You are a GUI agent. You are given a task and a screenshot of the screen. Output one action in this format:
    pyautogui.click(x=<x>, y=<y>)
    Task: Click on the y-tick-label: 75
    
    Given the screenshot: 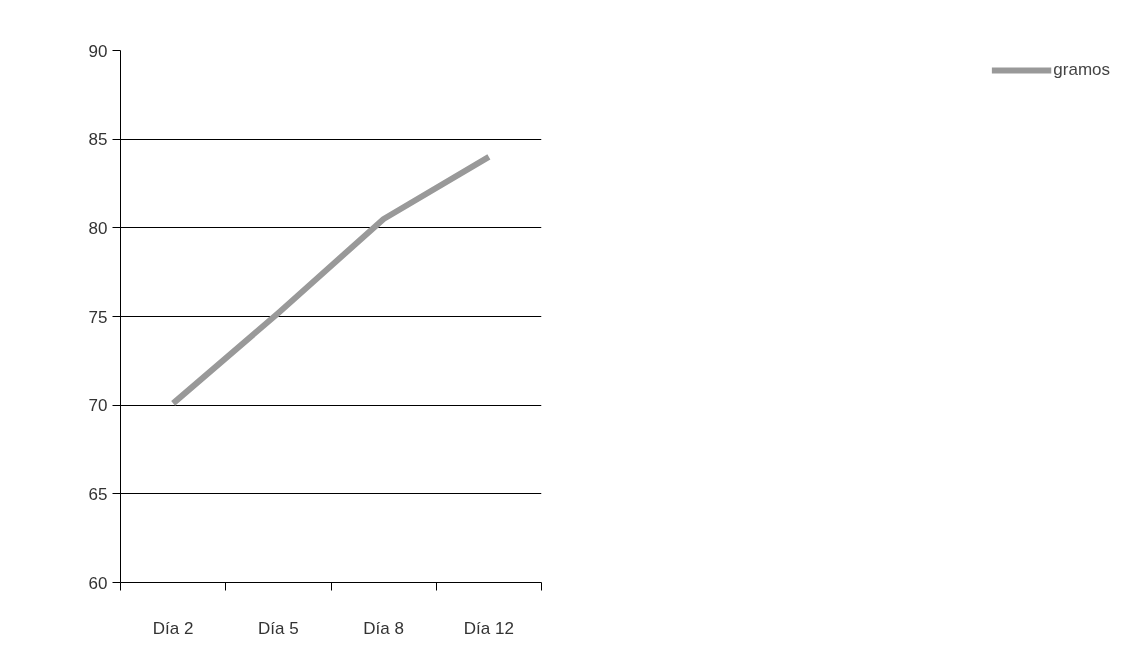 What is the action you would take?
    pyautogui.click(x=98, y=317)
    